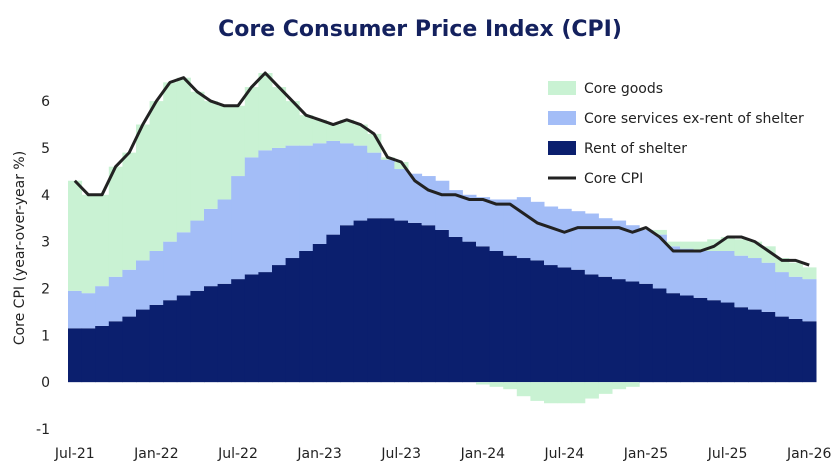 The width and height of the screenshot is (840, 476). What do you see at coordinates (400, 454) in the screenshot?
I see `x-tick-label: Jul-23` at bounding box center [400, 454].